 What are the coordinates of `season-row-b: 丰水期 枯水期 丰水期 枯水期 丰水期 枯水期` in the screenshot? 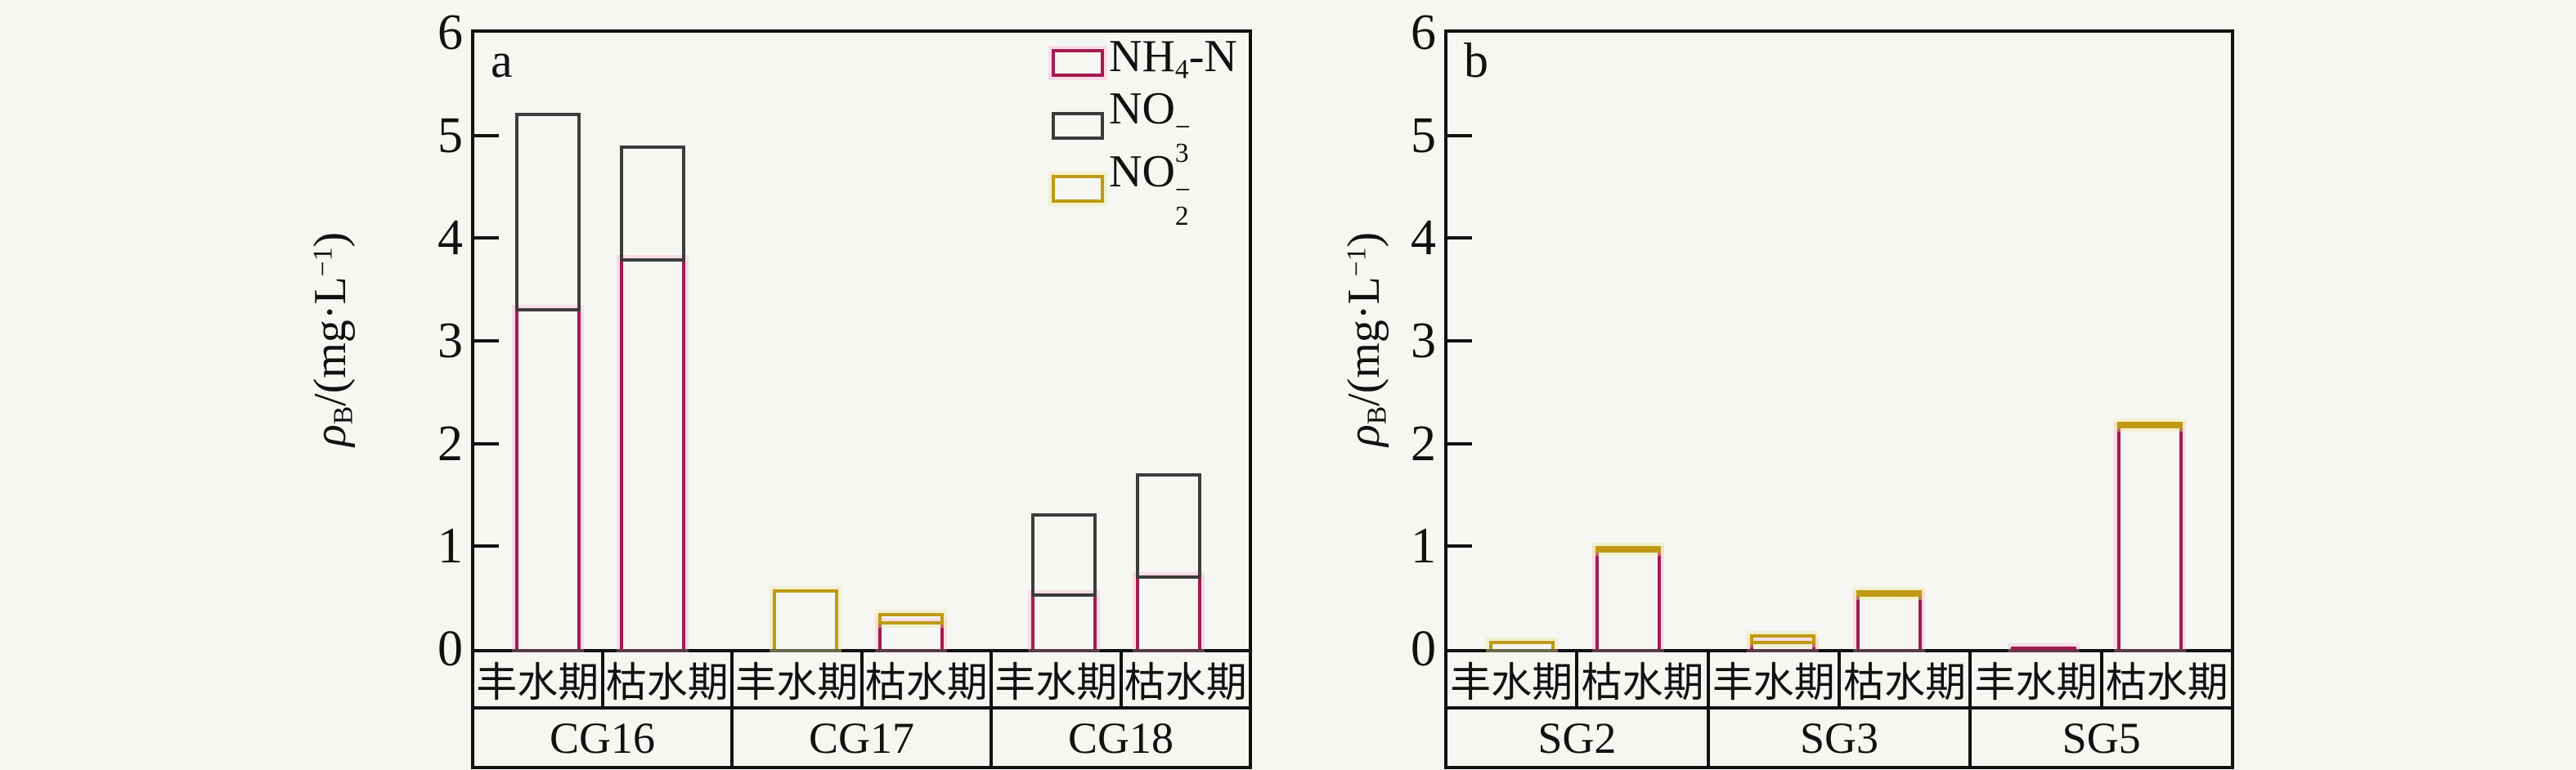 It's located at (1839, 679).